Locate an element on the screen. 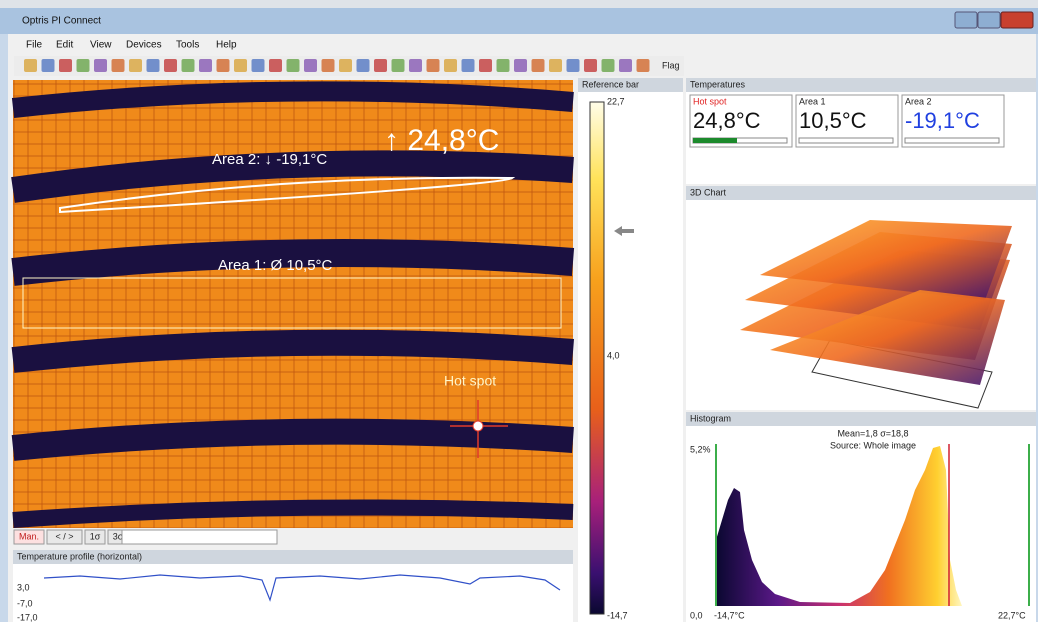 Image resolution: width=1038 pixels, height=622 pixels. area1-label: Area 1: Ø 10,5°C is located at coordinates (275, 265).